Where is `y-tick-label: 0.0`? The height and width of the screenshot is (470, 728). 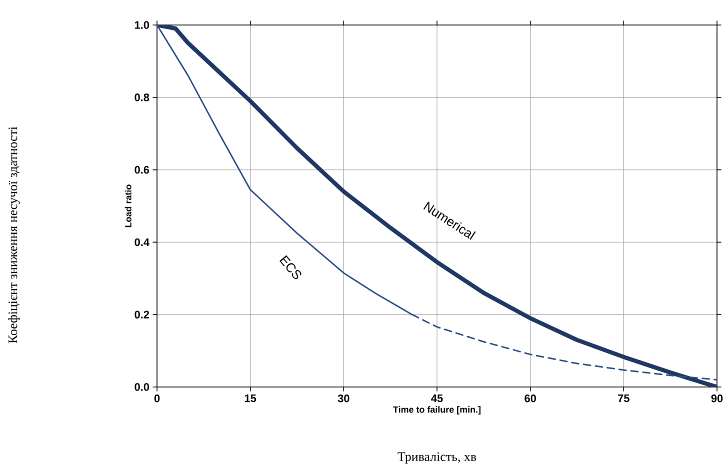
y-tick-label: 0.0 is located at coordinates (142, 387).